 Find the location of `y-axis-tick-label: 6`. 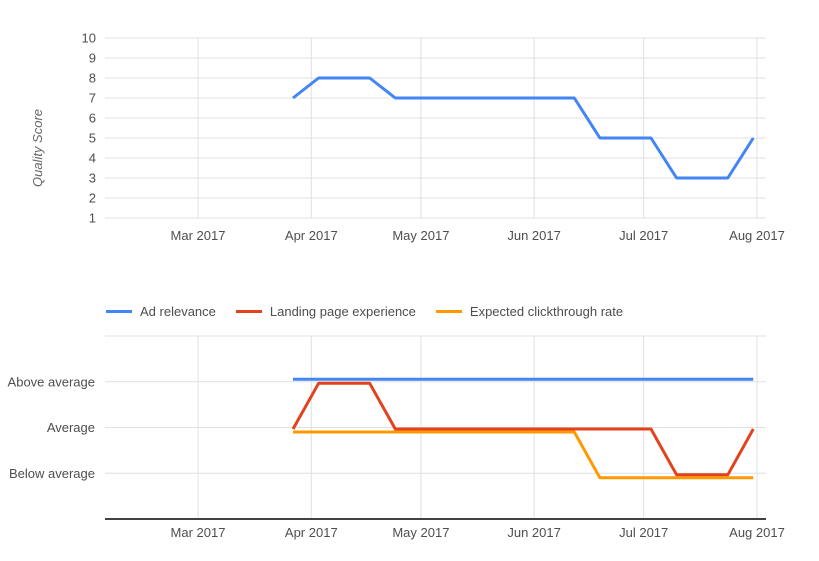

y-axis-tick-label: 6 is located at coordinates (92, 118).